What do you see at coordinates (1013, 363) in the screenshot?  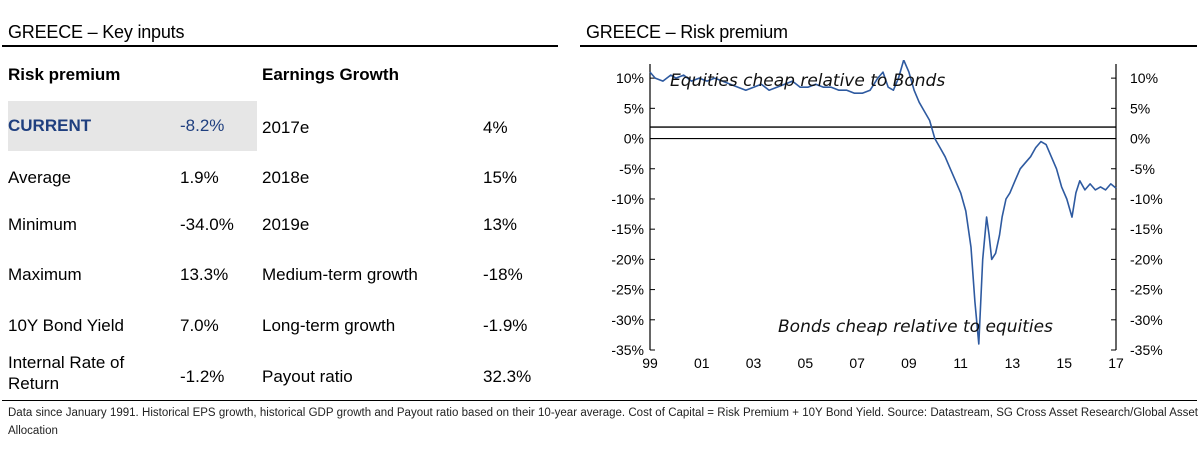 I see `x-tick-label: 13` at bounding box center [1013, 363].